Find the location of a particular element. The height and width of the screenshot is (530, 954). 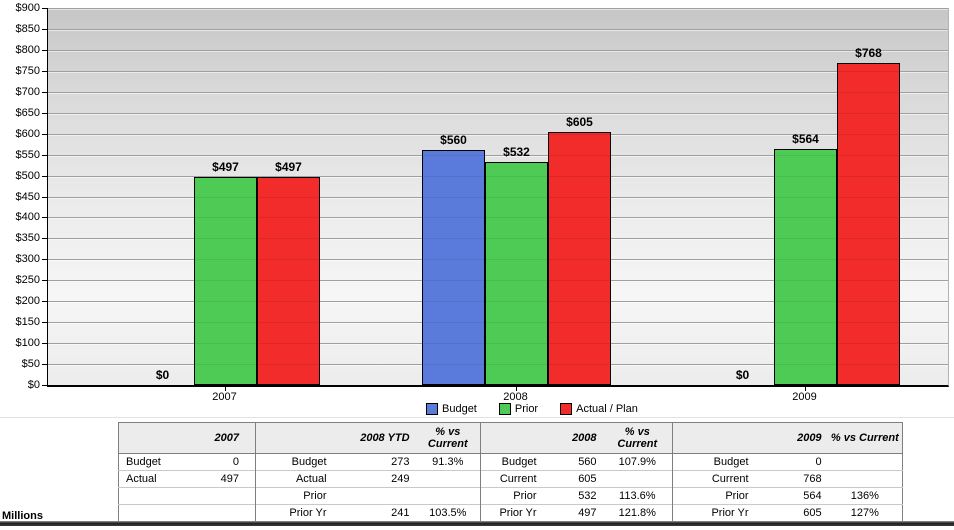

y-axis-tick-label: $400 is located at coordinates (27, 217).